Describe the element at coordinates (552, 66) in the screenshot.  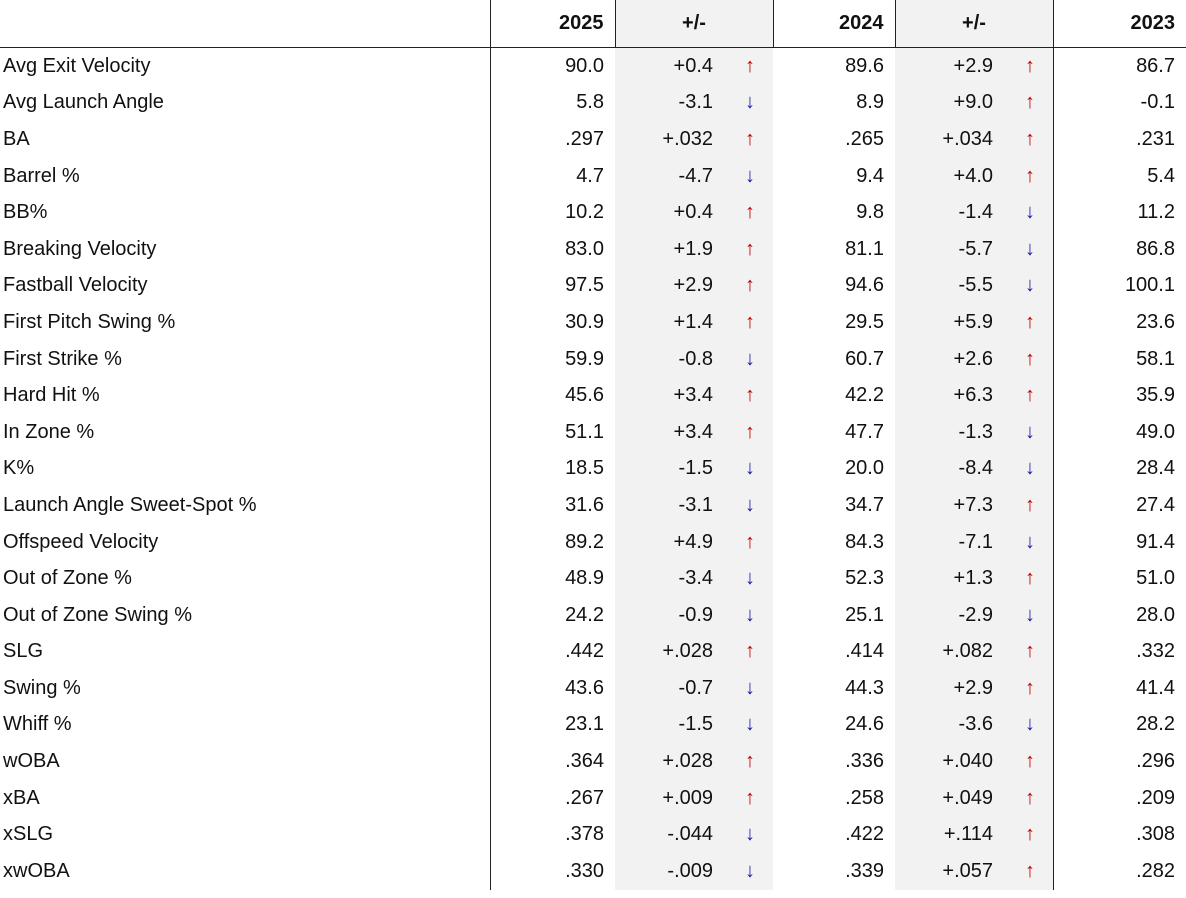
I see `value-2025: 90.0` at that location.